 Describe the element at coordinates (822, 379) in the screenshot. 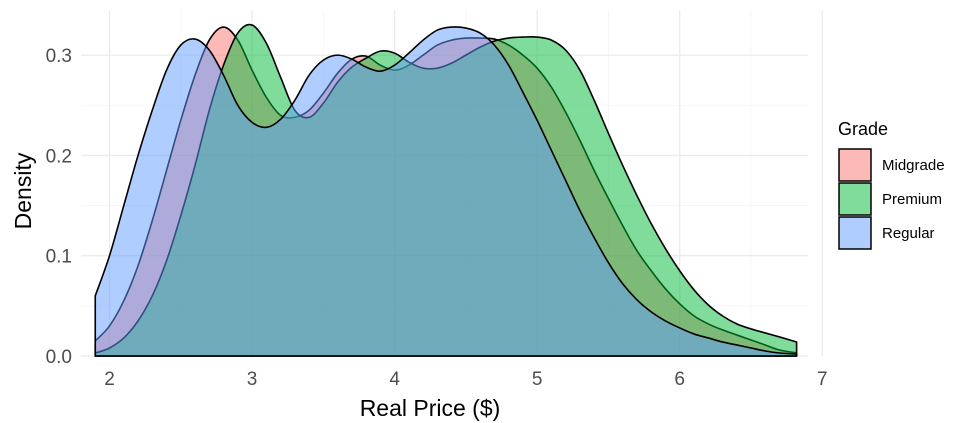

I see `x-tick-label: 7` at that location.